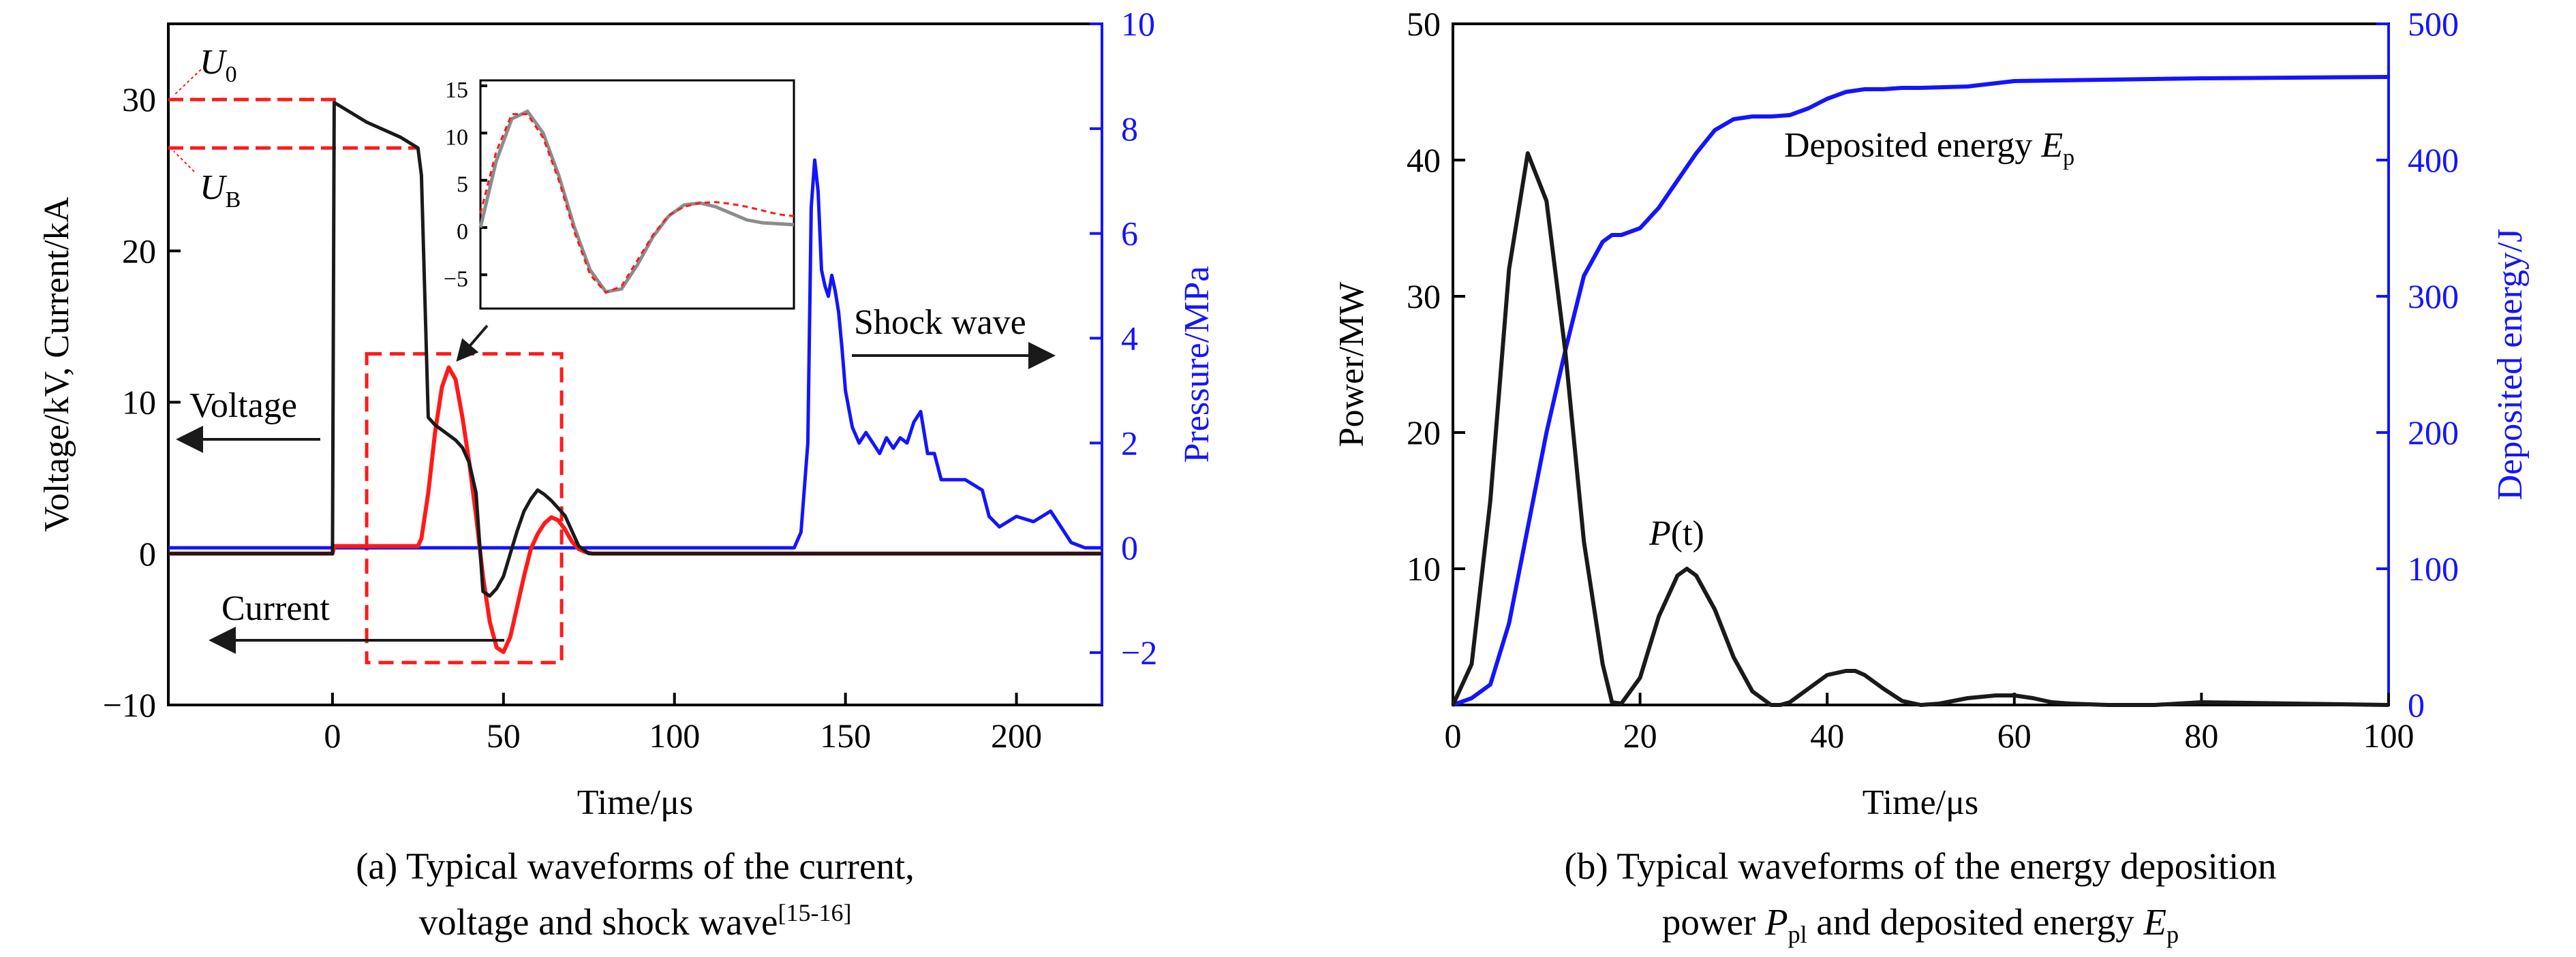  Describe the element at coordinates (1129, 443) in the screenshot. I see `a-y-tick-right-label: 2` at that location.